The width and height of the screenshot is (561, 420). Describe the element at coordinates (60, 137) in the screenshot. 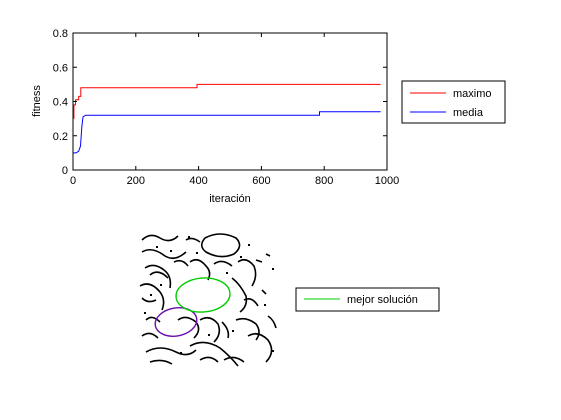

I see `y-tick-label: 0.2` at that location.